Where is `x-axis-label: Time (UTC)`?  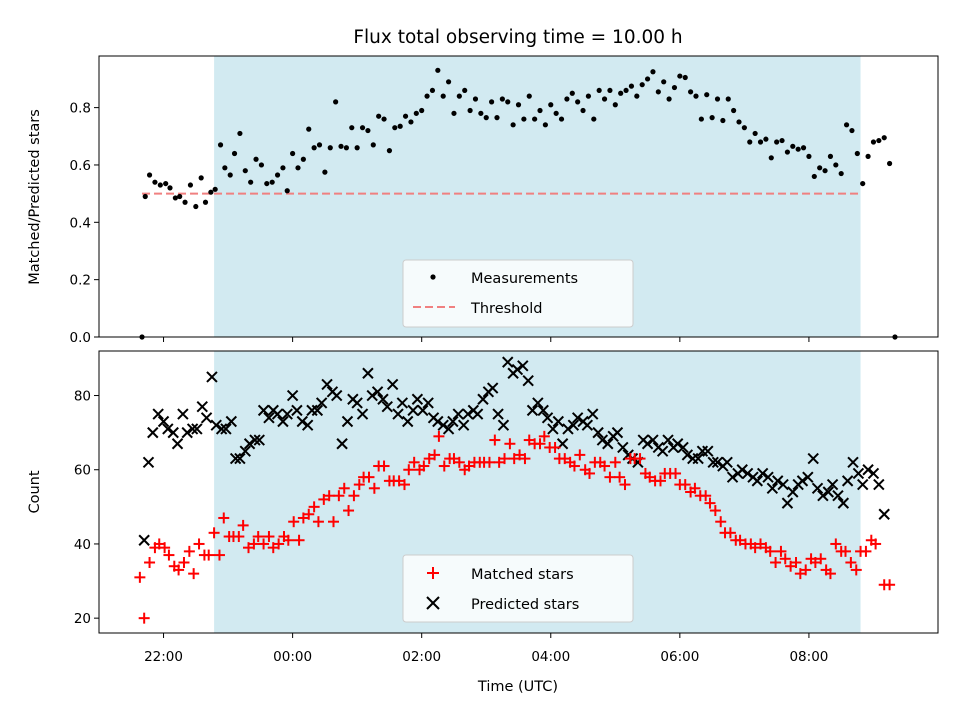 x-axis-label: Time (UTC) is located at coordinates (517, 687).